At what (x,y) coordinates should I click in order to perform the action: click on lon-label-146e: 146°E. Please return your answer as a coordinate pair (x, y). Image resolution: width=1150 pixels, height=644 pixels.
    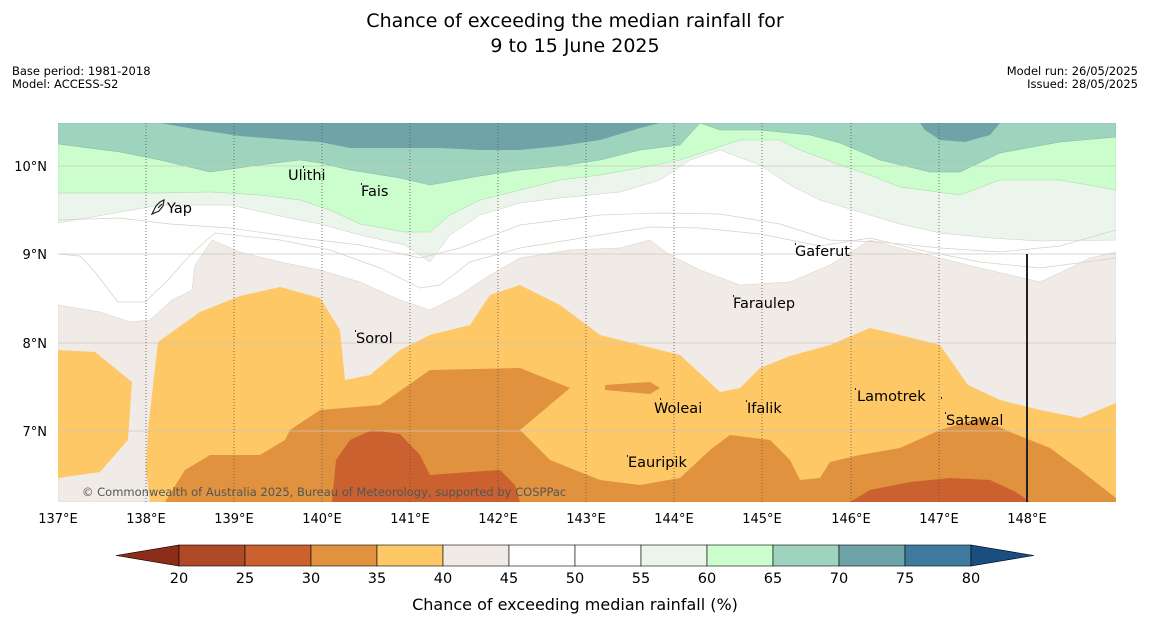
    Looking at the image, I should click on (851, 519).